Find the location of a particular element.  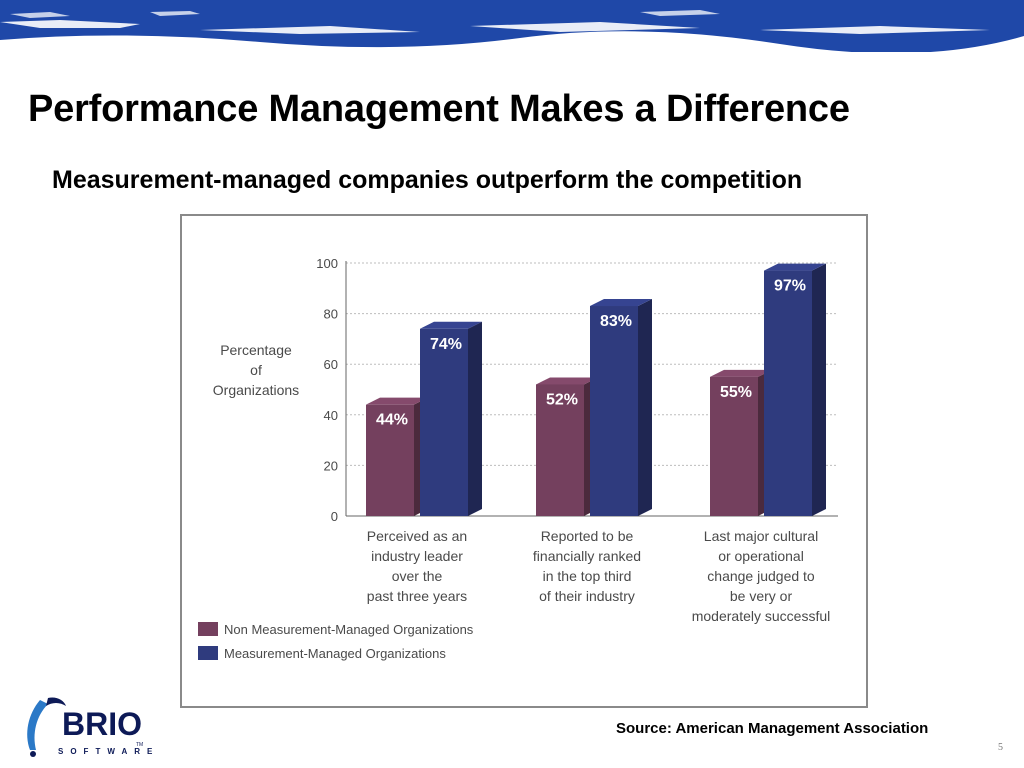

brio-software-logo: BRIO SOFTWARE TM is located at coordinates (87, 727).